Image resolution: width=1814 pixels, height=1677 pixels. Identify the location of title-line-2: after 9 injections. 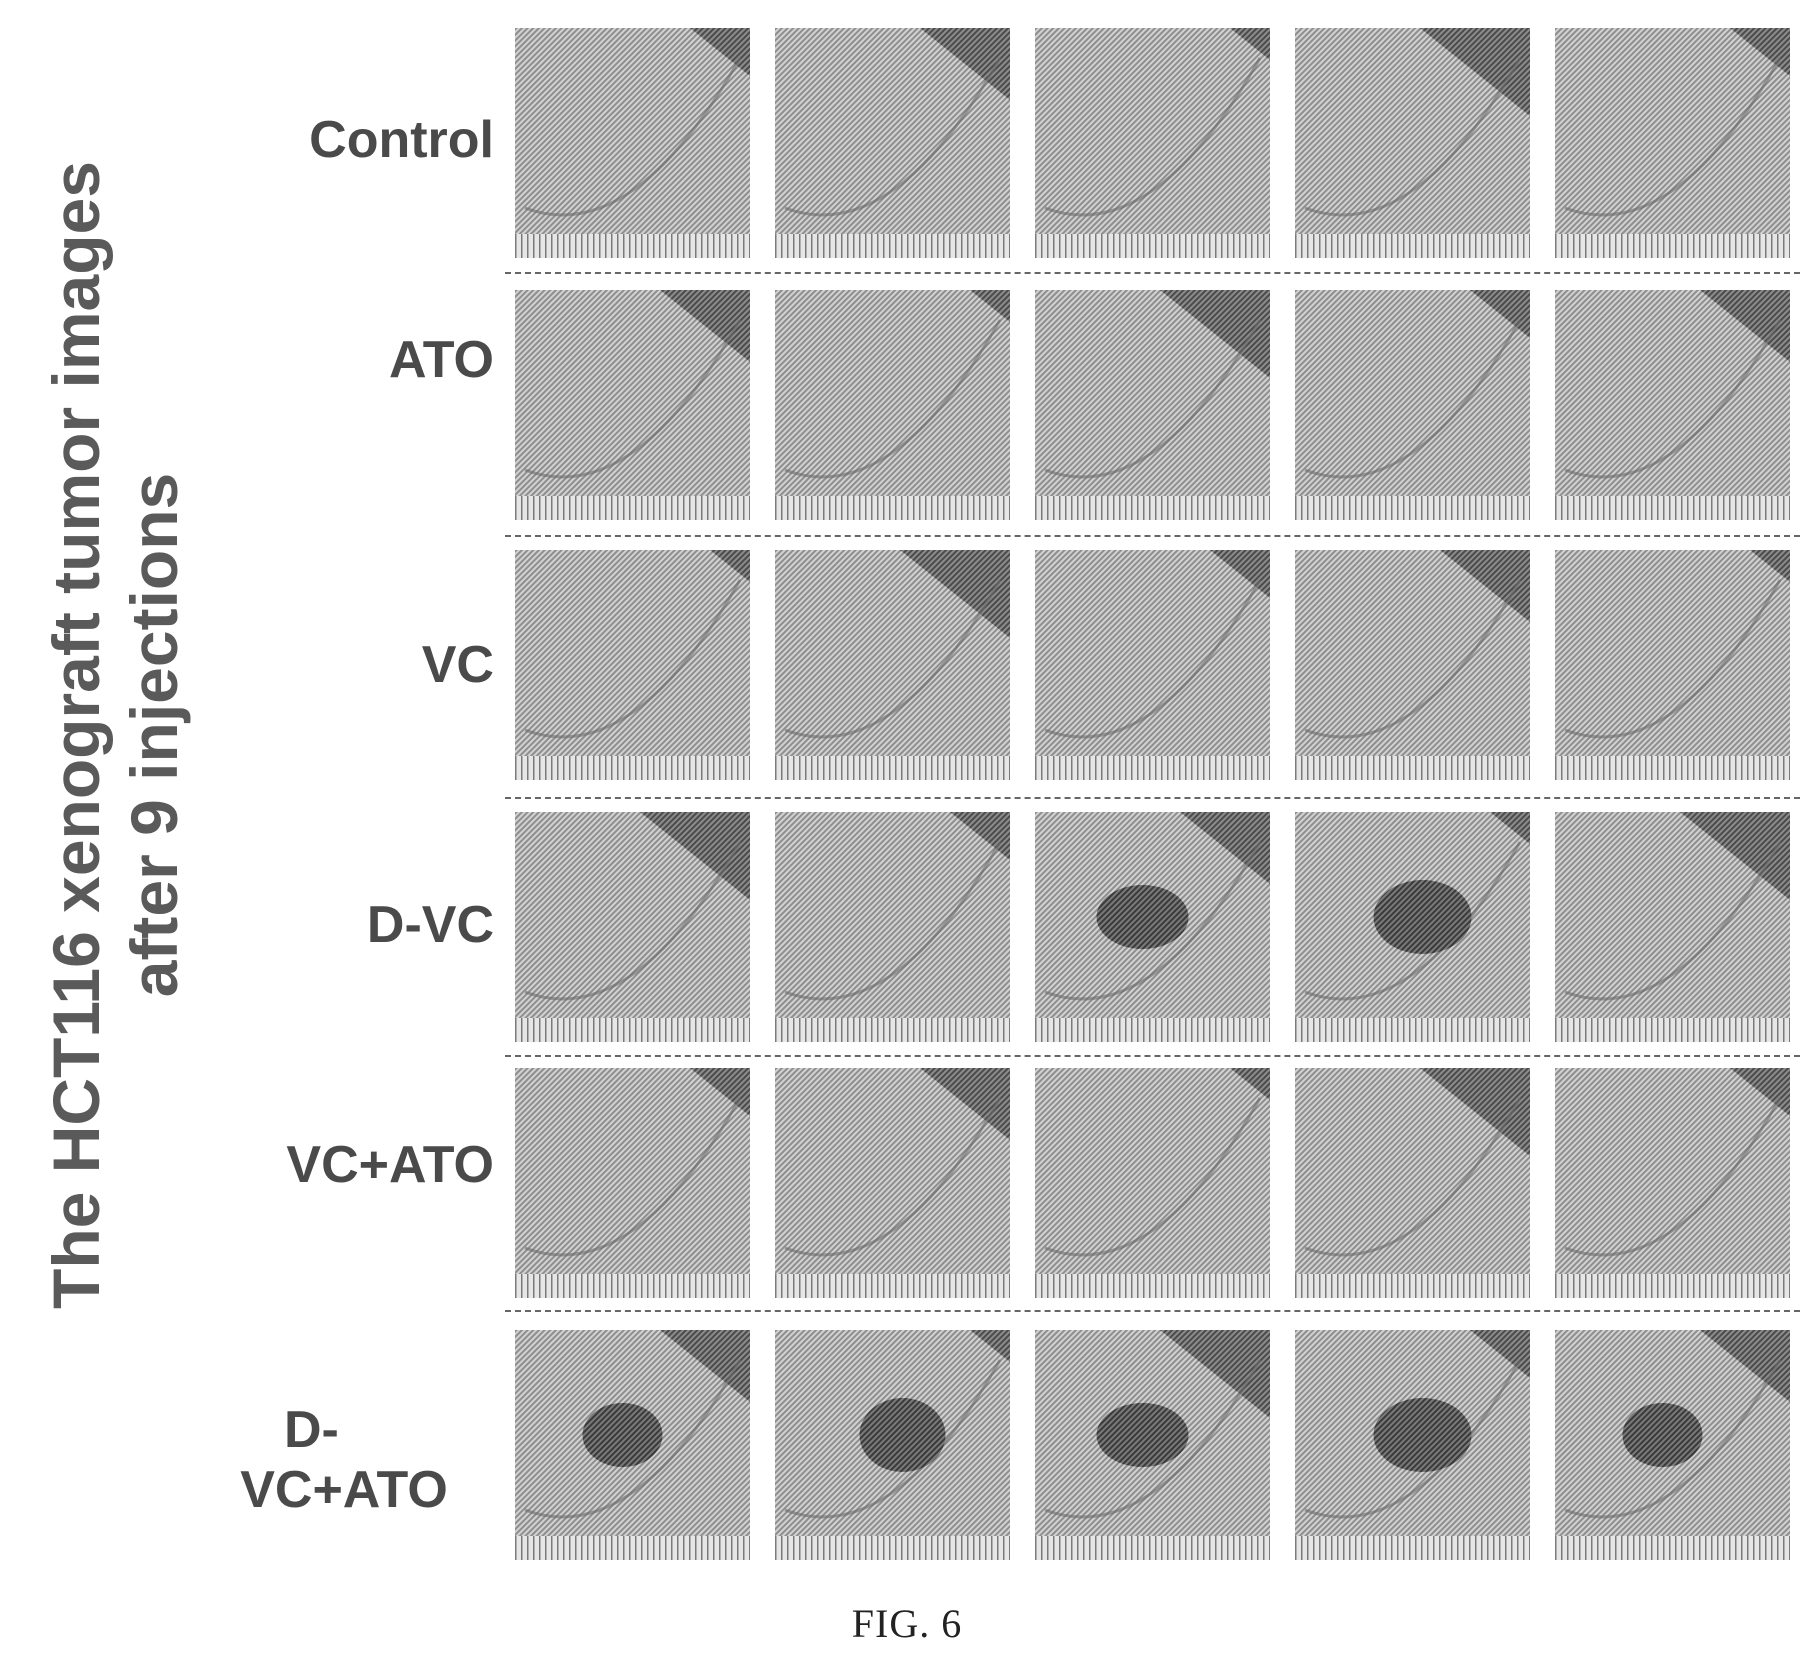
(154, 735).